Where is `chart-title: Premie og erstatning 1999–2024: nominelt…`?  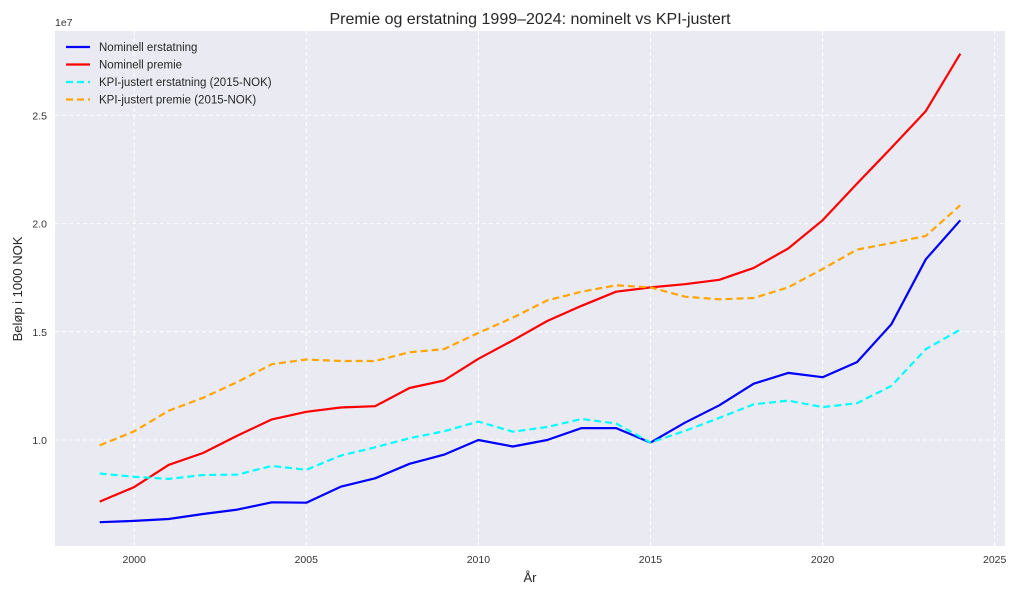 chart-title: Premie og erstatning 1999–2024: nominelt… is located at coordinates (530, 19).